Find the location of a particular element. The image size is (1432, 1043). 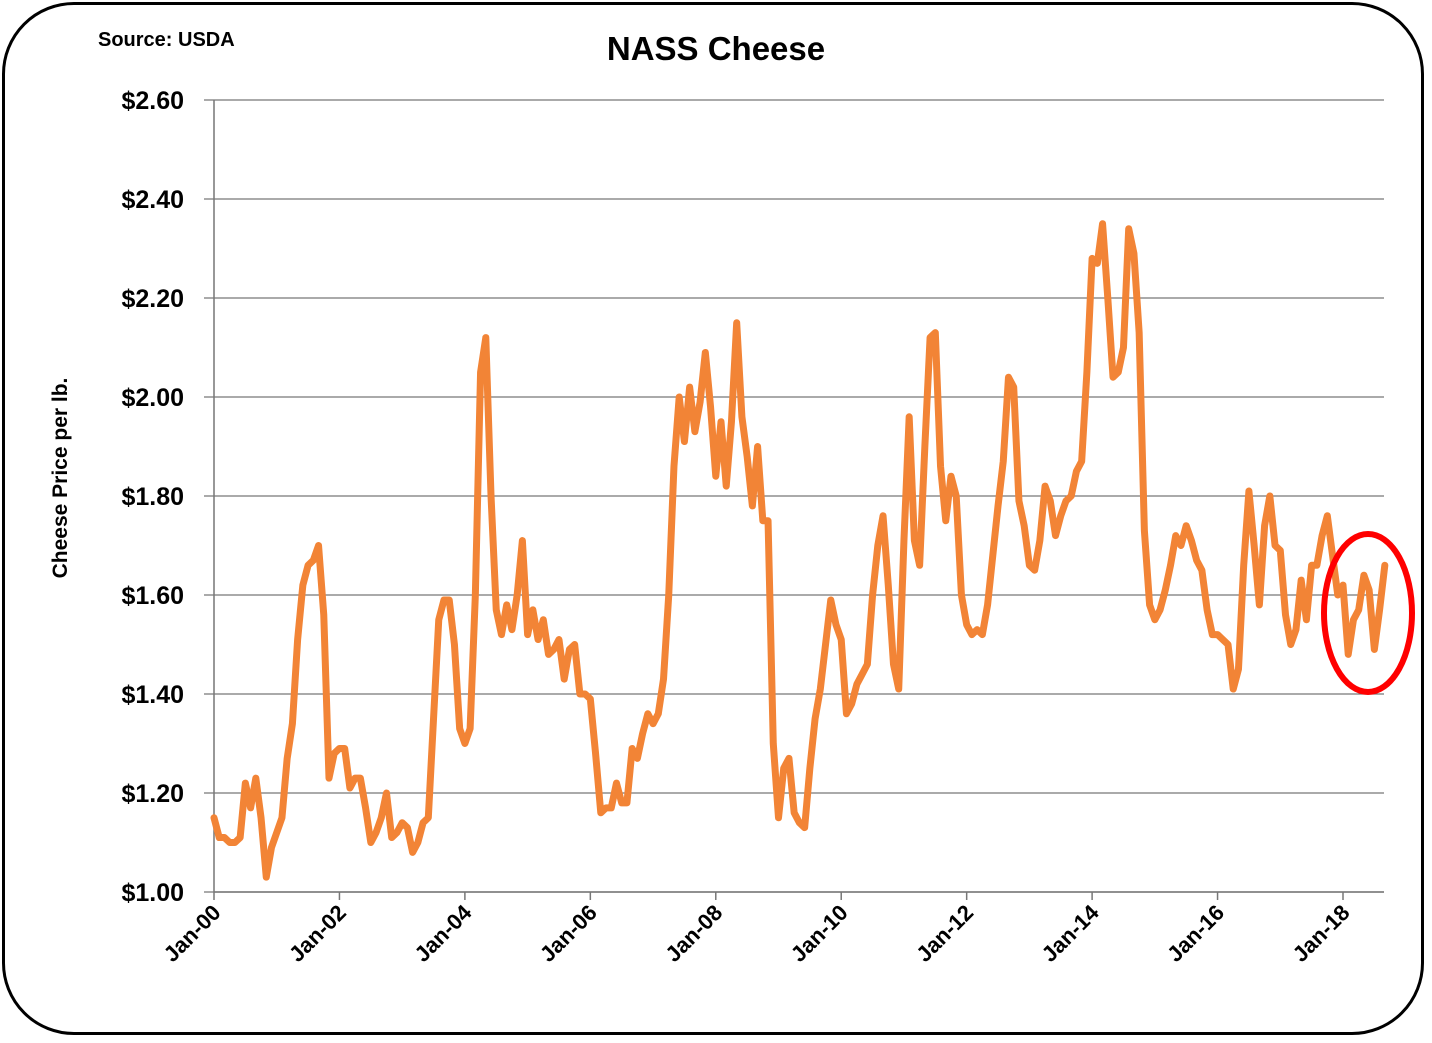

source-note: Source: USDA is located at coordinates (166, 40).